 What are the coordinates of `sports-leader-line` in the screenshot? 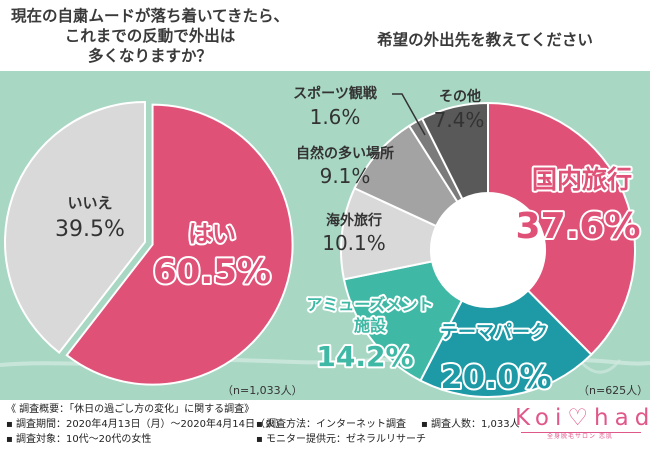 It's located at (409, 114).